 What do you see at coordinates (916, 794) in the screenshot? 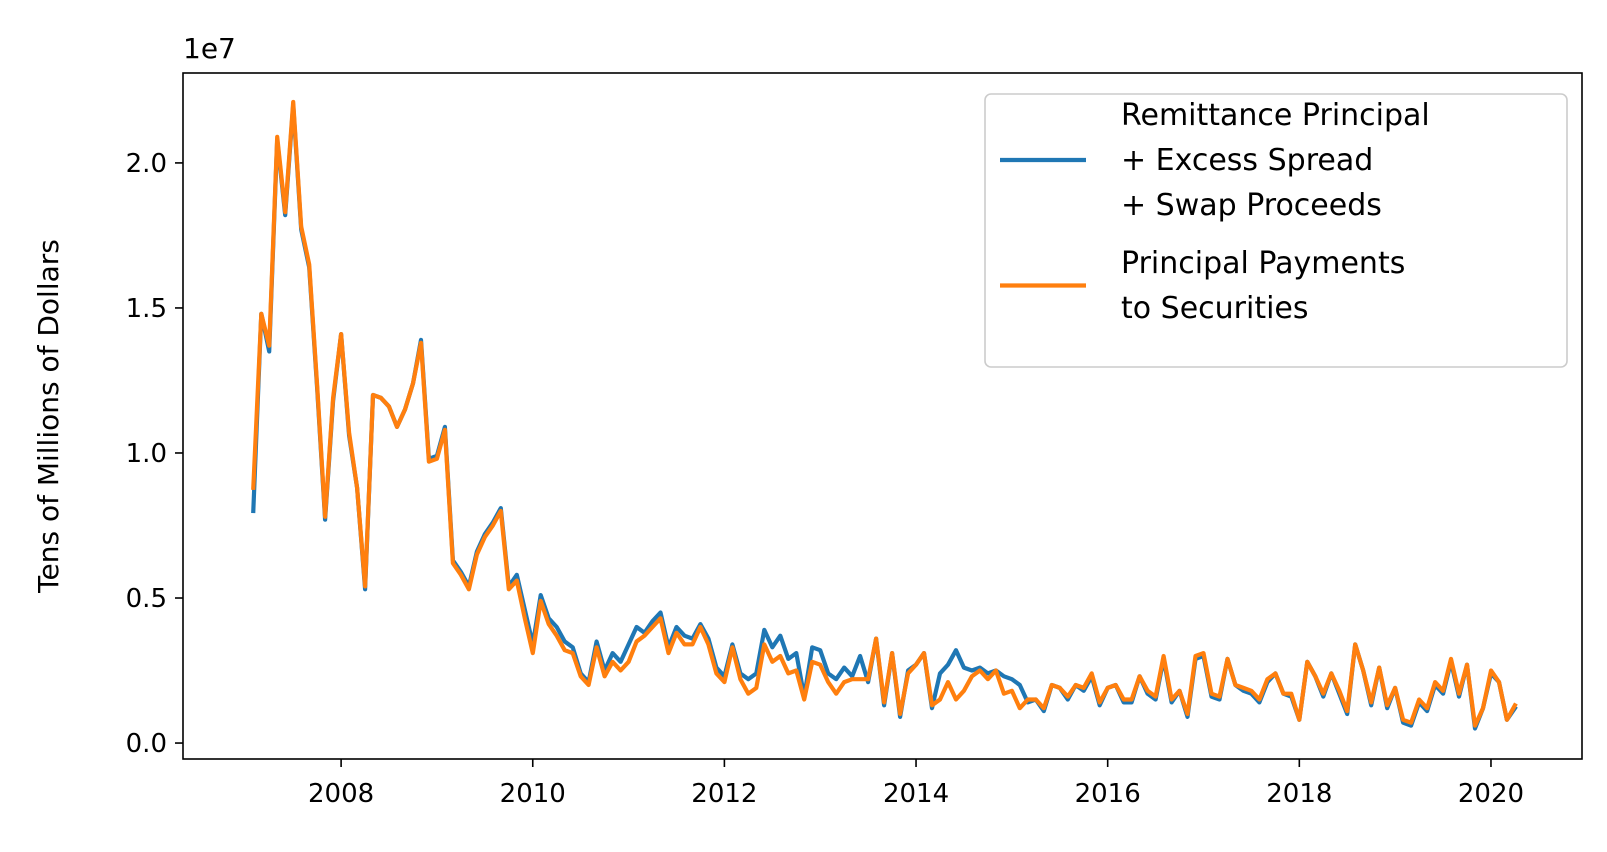
I see `x-tick-label: 2014` at bounding box center [916, 794].